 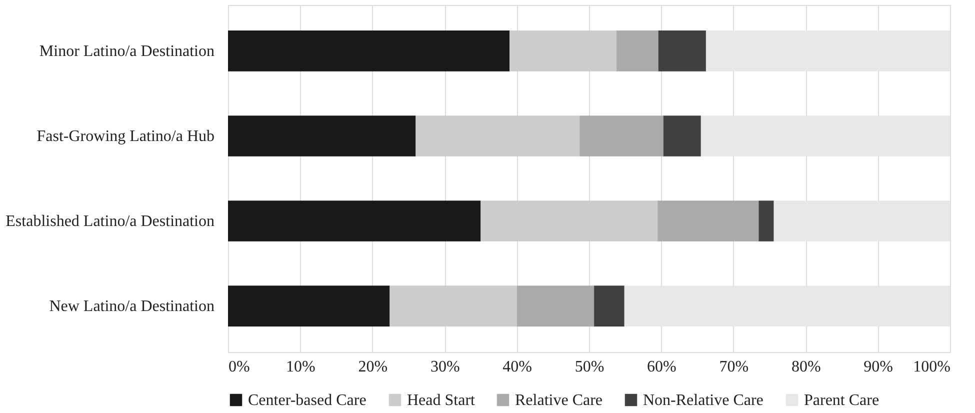 I want to click on x-tick-label: 40%, so click(x=517, y=367).